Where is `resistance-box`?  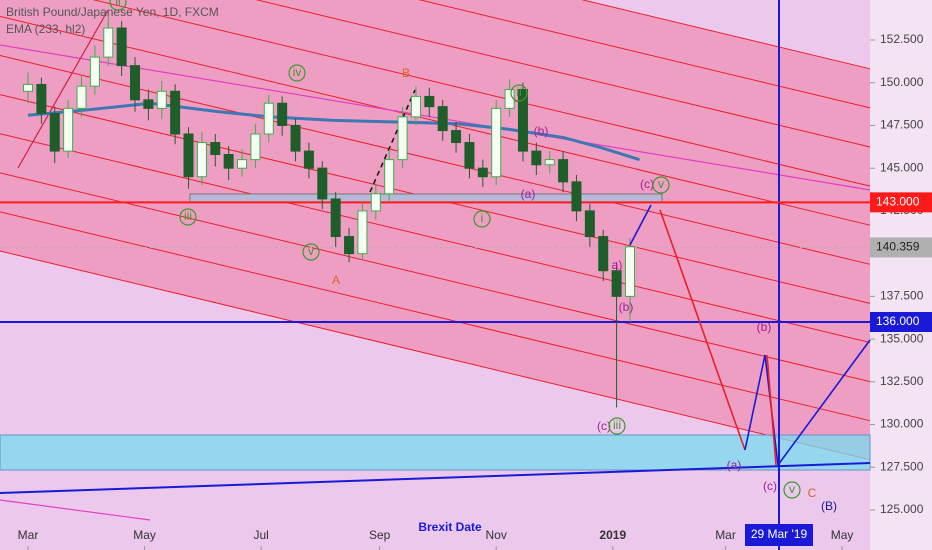
resistance-box is located at coordinates (426, 198).